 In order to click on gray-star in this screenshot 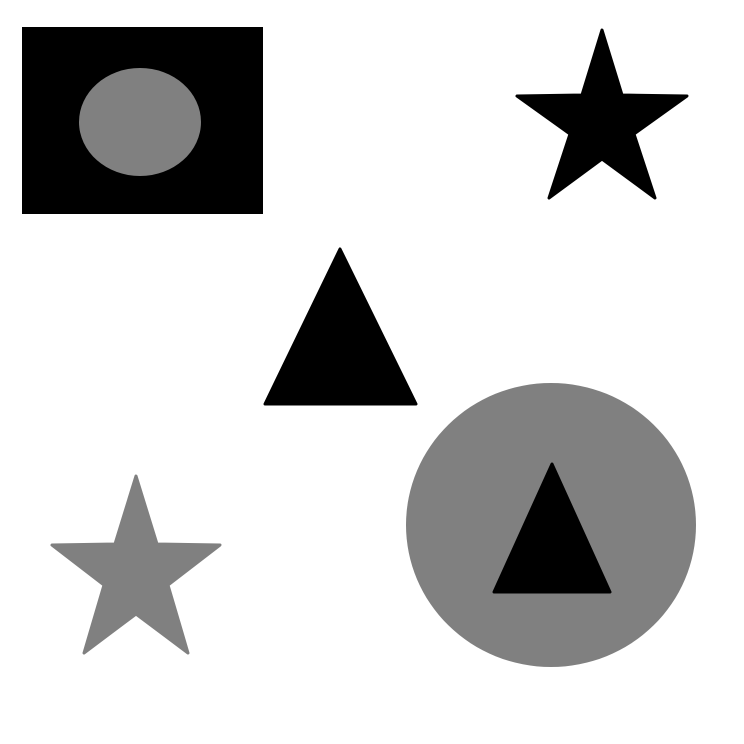, I will do `click(136, 564)`.